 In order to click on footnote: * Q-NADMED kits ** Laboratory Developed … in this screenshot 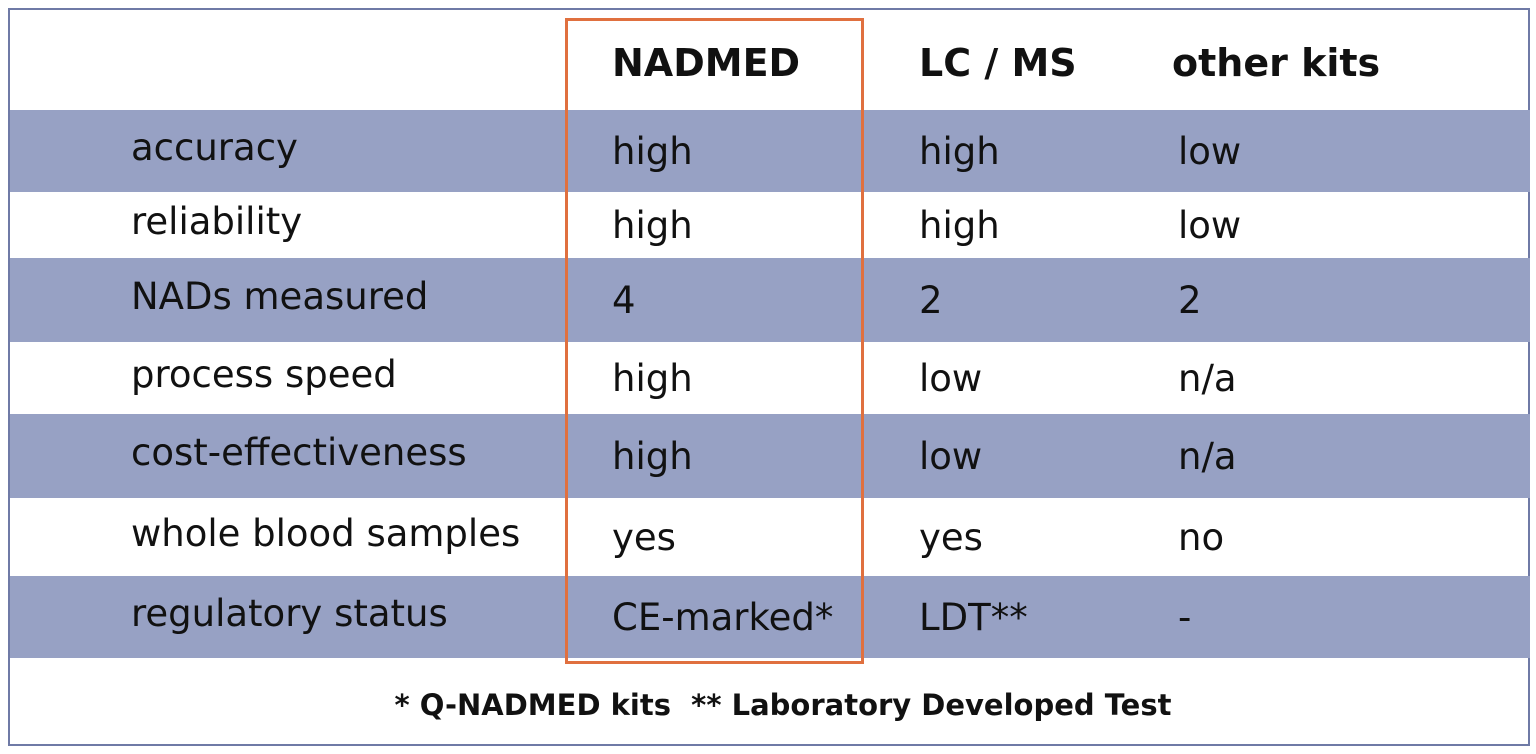, I will do `click(783, 705)`.